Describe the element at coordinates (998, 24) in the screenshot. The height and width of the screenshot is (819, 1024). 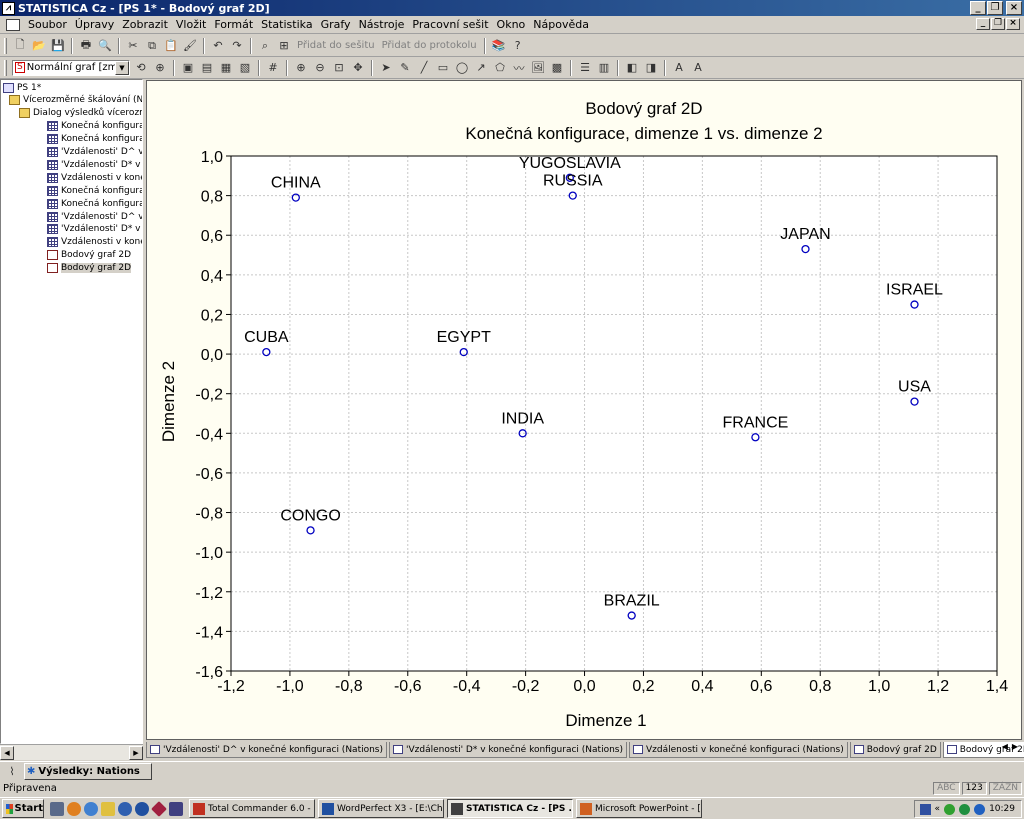
I see `doc-restore-button: ❐` at that location.